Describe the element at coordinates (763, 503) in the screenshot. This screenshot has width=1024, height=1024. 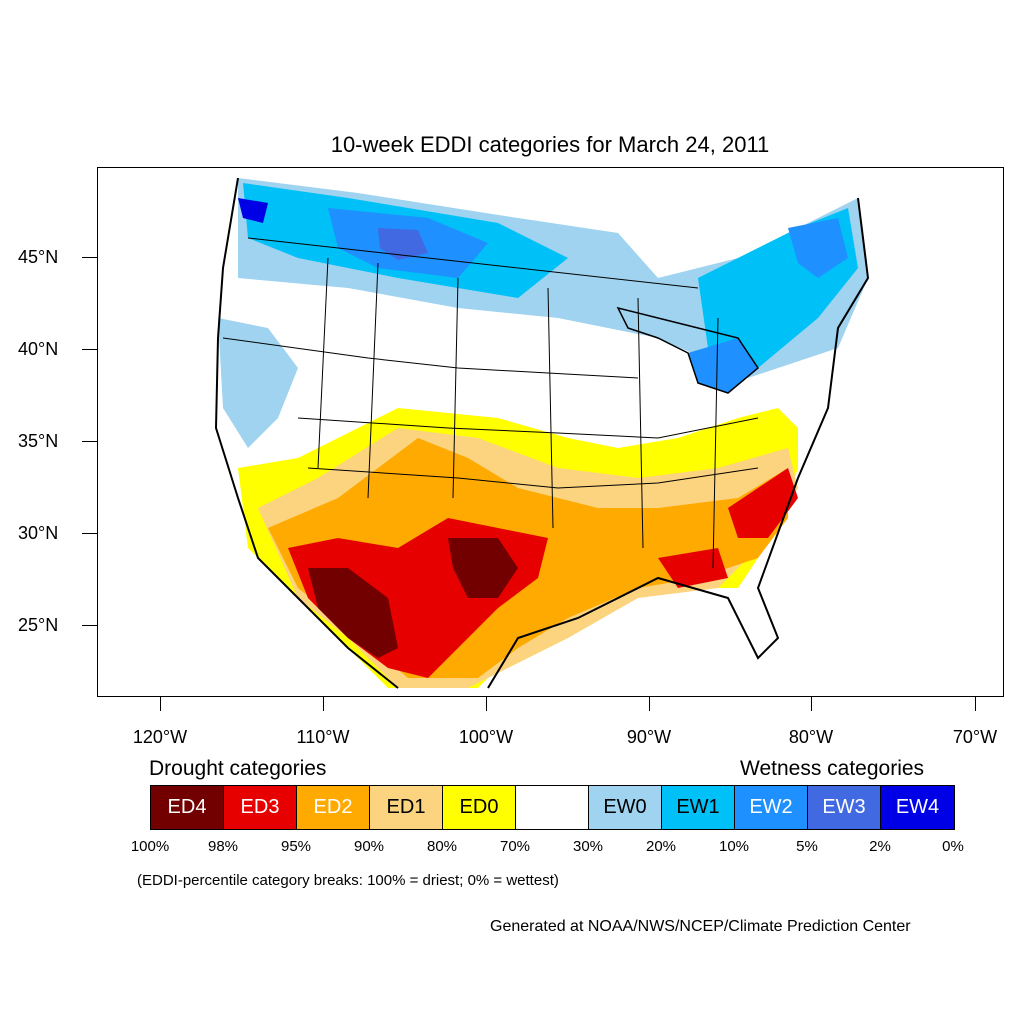
I see `drought-ed3-southeast` at that location.